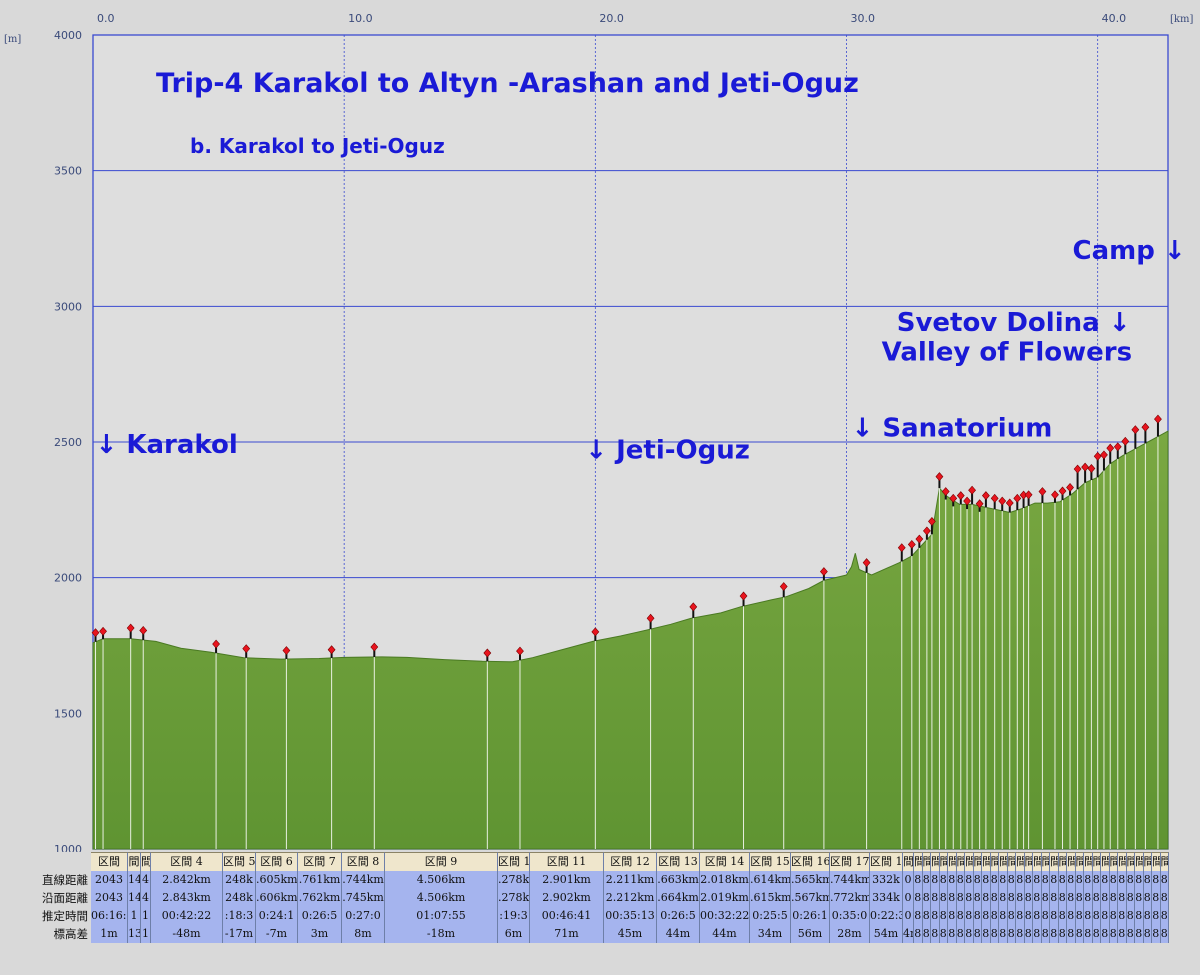  What do you see at coordinates (71, 934) in the screenshot?
I see `row-label: 標高差` at bounding box center [71, 934].